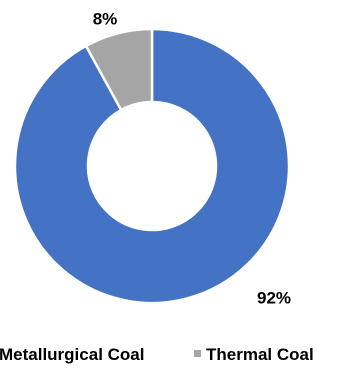 Image resolution: width=344 pixels, height=370 pixels. I want to click on legend-label-metallurgical-coal: Metallurgical Coal, so click(72, 354).